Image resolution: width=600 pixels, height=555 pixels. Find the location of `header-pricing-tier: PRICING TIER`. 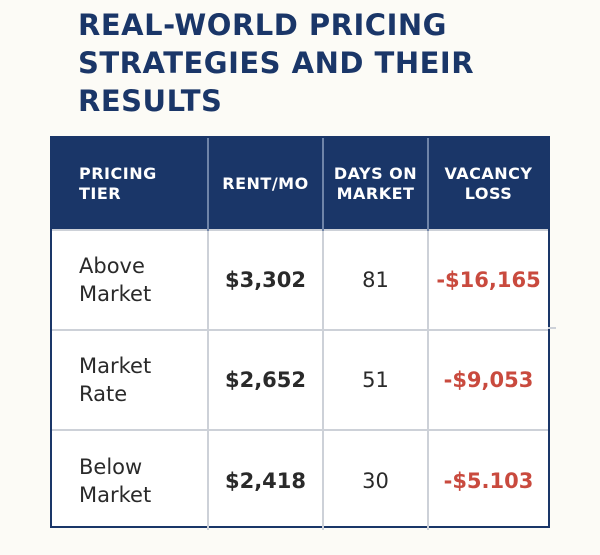

header-pricing-tier: PRICING TIER is located at coordinates (130, 184).